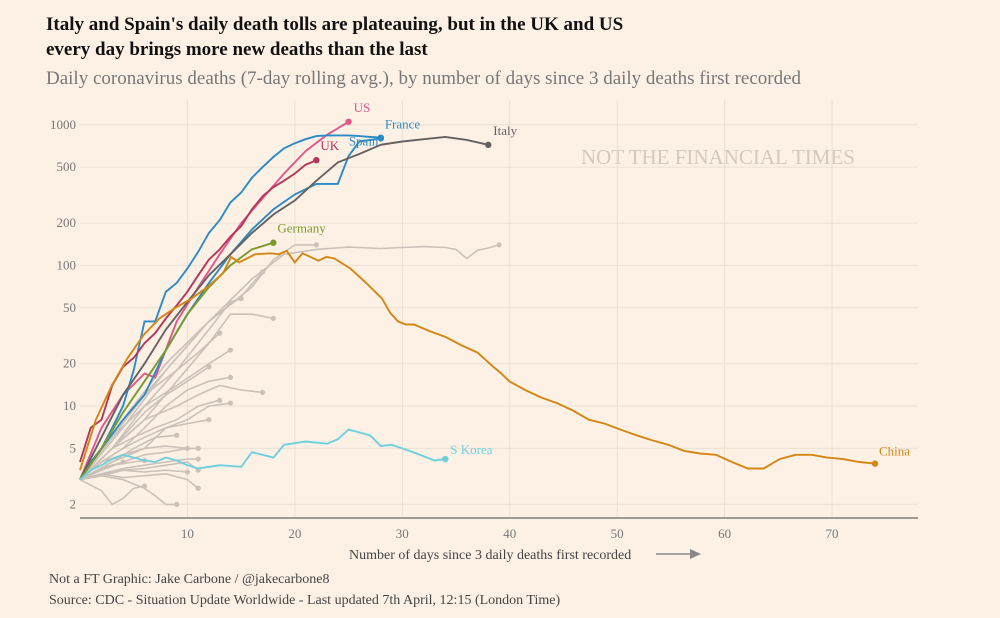  What do you see at coordinates (67, 222) in the screenshot?
I see `y-tick-label: 200` at bounding box center [67, 222].